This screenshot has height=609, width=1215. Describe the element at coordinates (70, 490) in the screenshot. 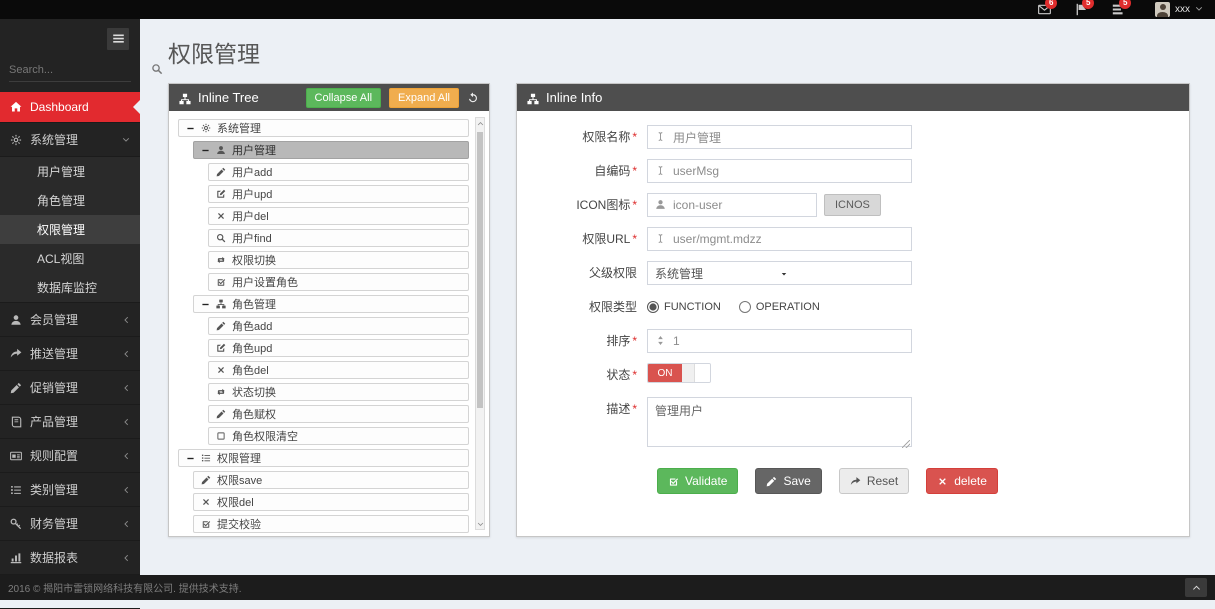

I see `sidebar-item-类别管理: 类别管理` at that location.